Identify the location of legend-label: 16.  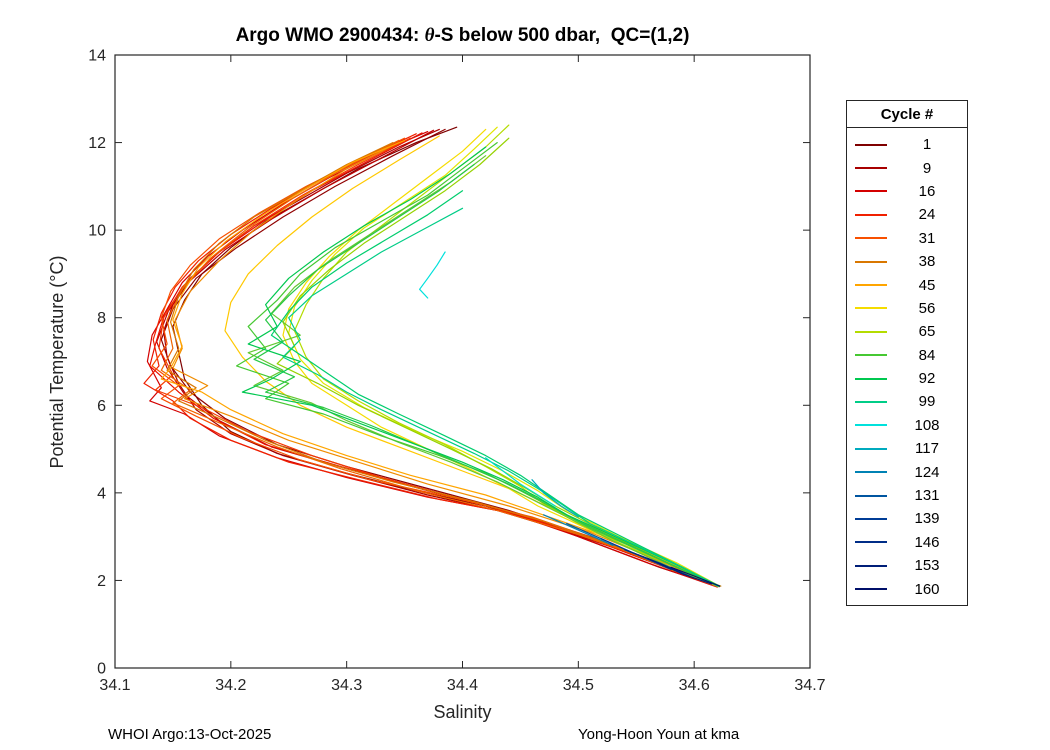
(927, 191).